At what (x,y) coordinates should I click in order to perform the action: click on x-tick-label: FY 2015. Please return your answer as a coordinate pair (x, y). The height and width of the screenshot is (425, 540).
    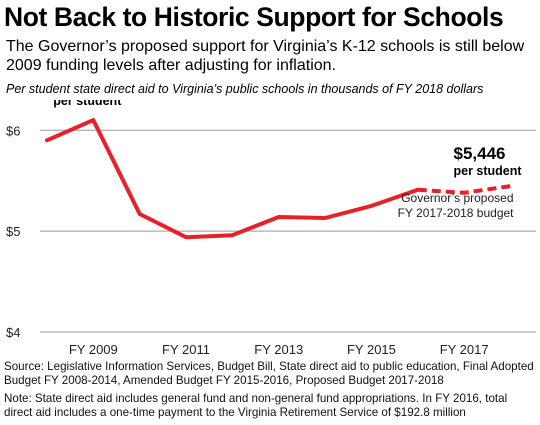
    Looking at the image, I should click on (371, 349).